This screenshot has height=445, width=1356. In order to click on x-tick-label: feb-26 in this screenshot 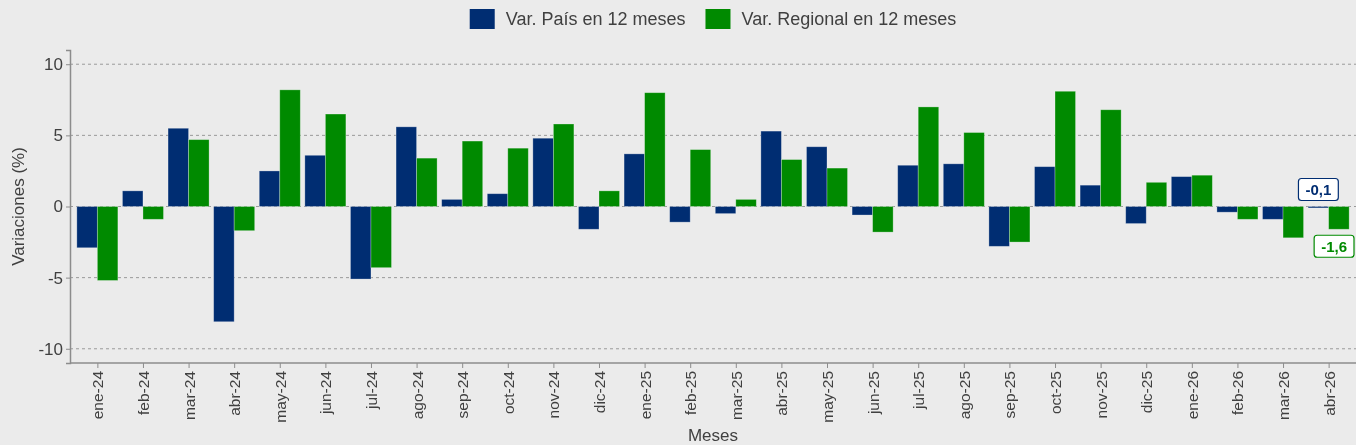, I will do `click(1238, 393)`.